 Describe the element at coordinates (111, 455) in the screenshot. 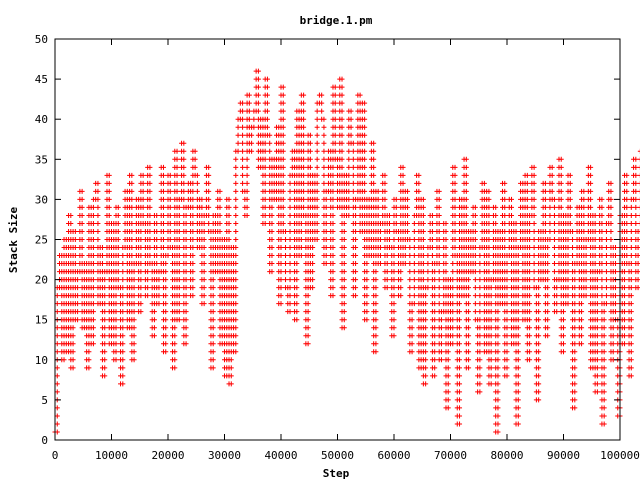

I see `x-tick-label: 10000` at that location.